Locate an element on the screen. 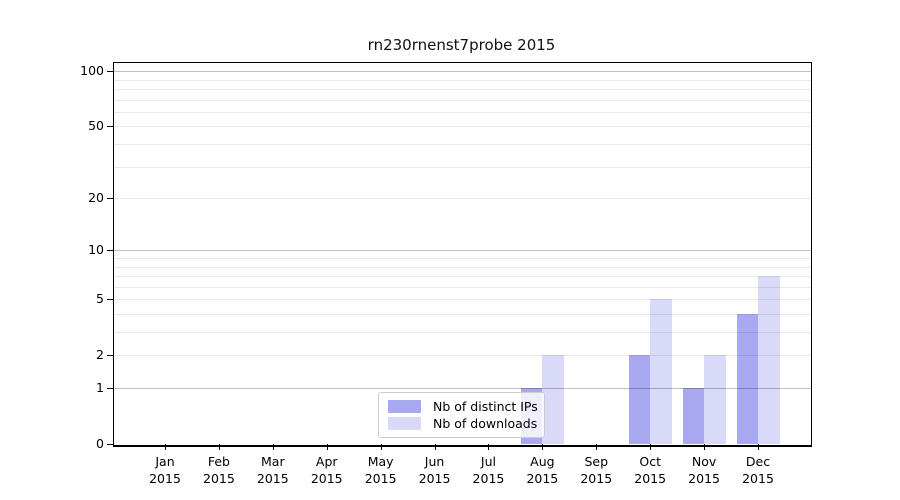  bar-ips-oct is located at coordinates (639, 399).